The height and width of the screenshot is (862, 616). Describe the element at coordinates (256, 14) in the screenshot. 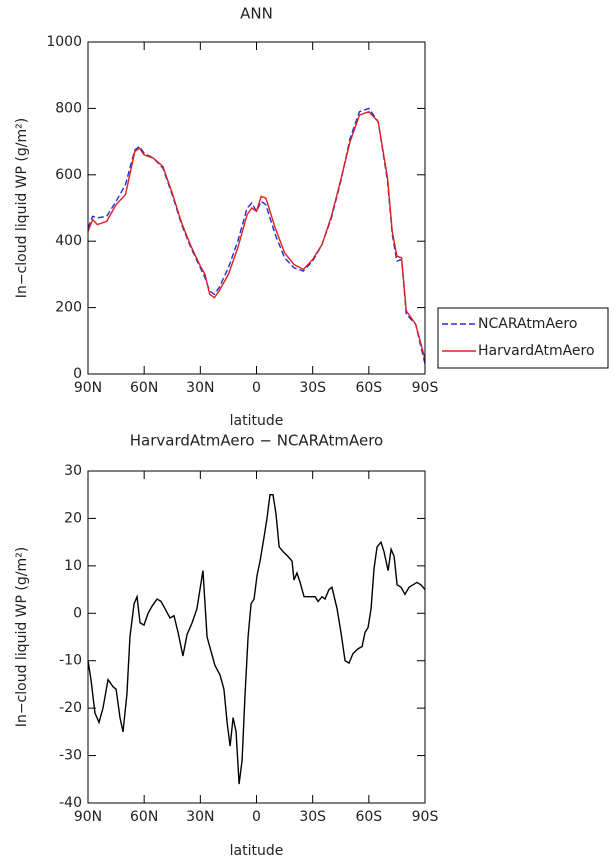

I see `chart-title: ANN` at that location.